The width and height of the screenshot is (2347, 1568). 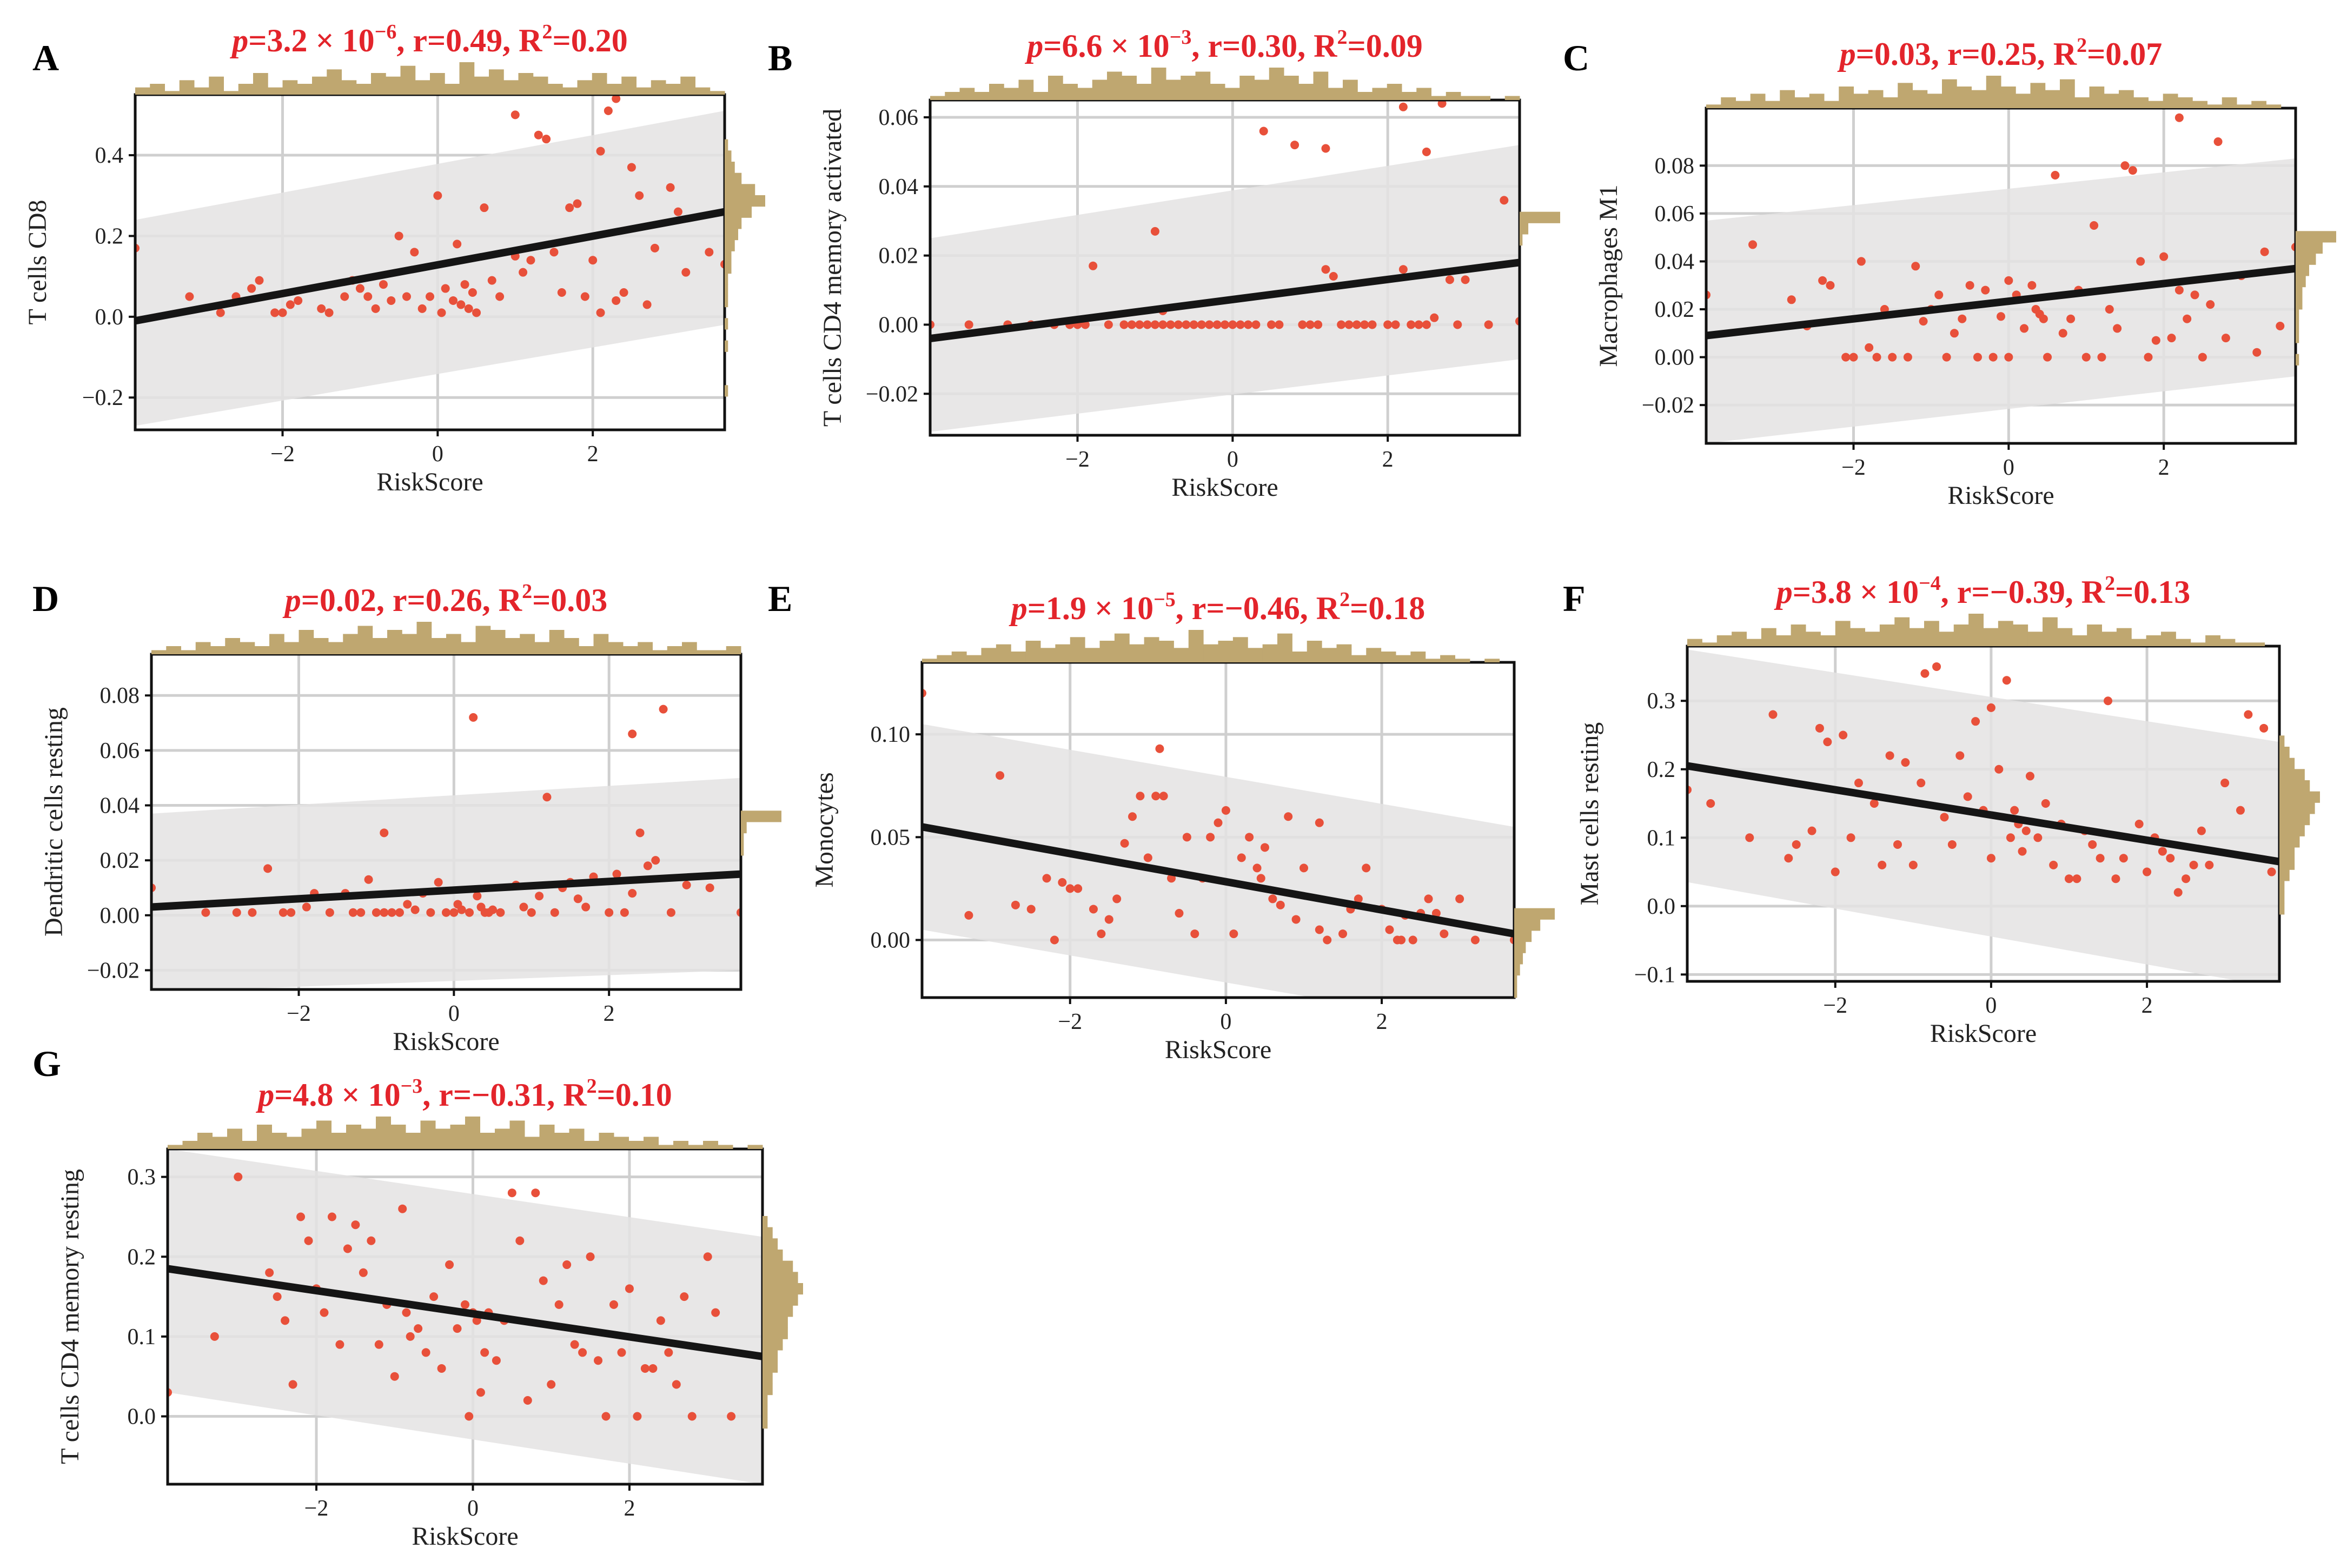 I want to click on title-r-value: , r=0.30, R, so click(x=1264, y=46).